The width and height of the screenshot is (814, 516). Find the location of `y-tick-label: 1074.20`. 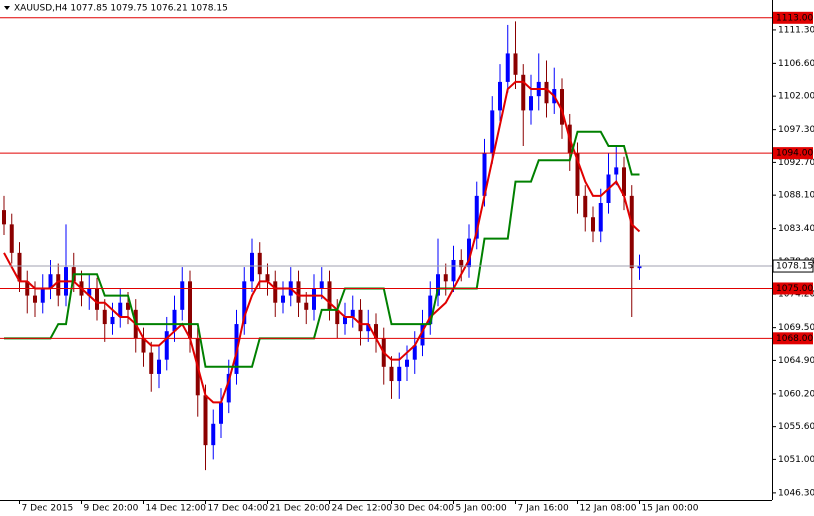

y-tick-label: 1074.20 is located at coordinates (796, 295).